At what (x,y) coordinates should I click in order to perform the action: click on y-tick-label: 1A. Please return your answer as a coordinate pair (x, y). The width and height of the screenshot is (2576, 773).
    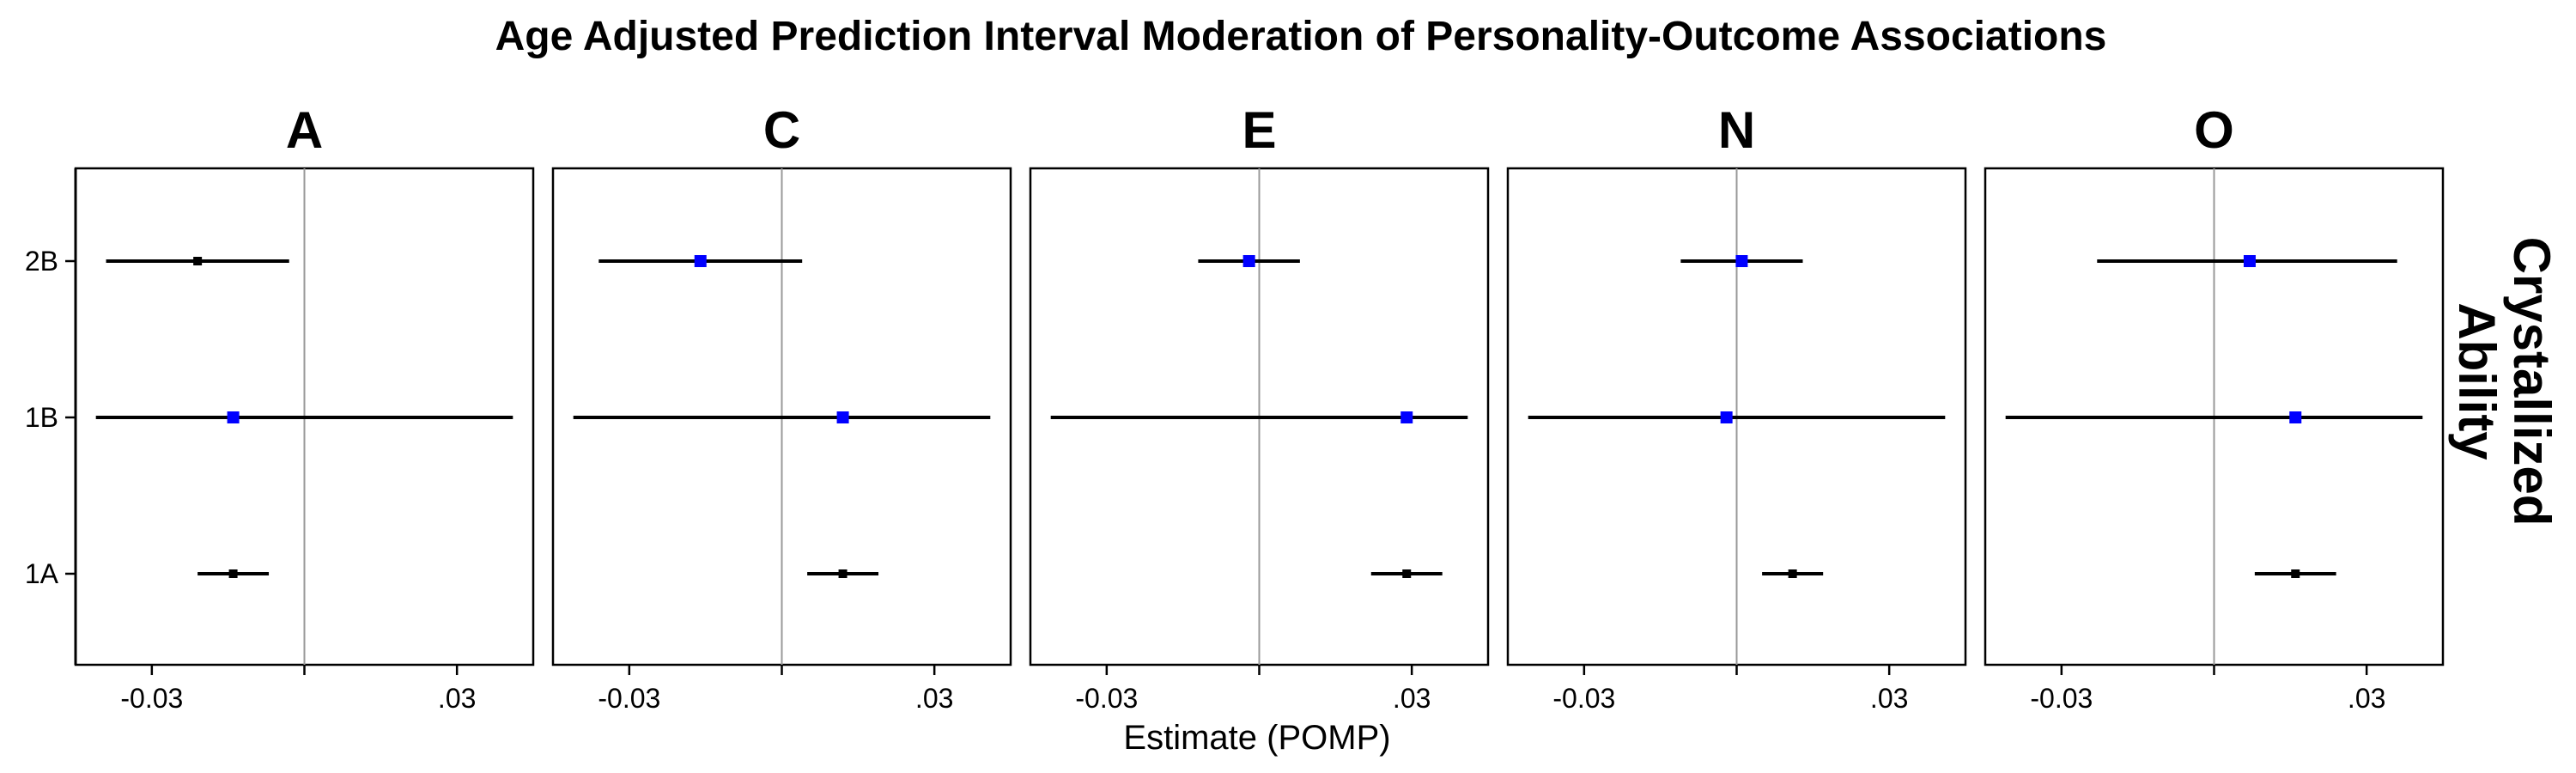
    Looking at the image, I should click on (42, 573).